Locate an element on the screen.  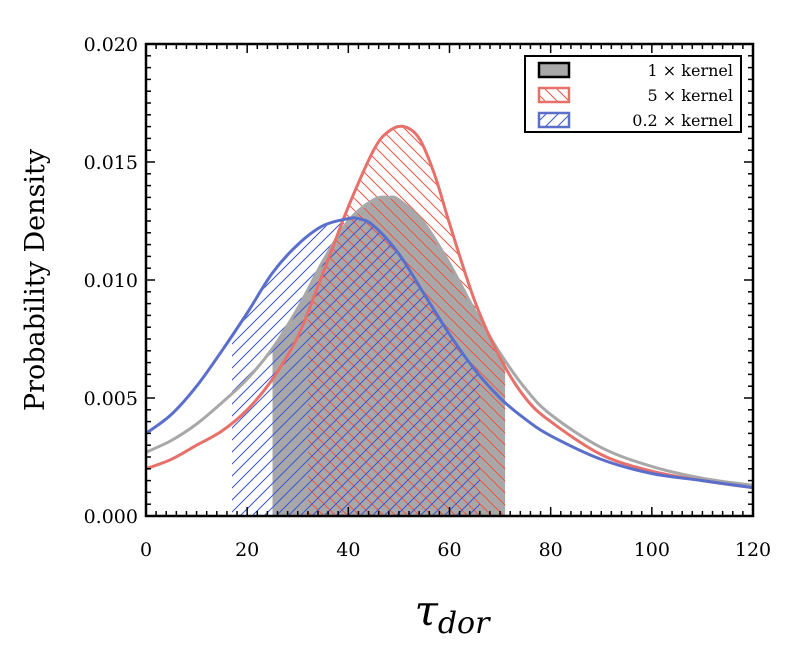
y-tick-label: 0.000 is located at coordinates (111, 517).